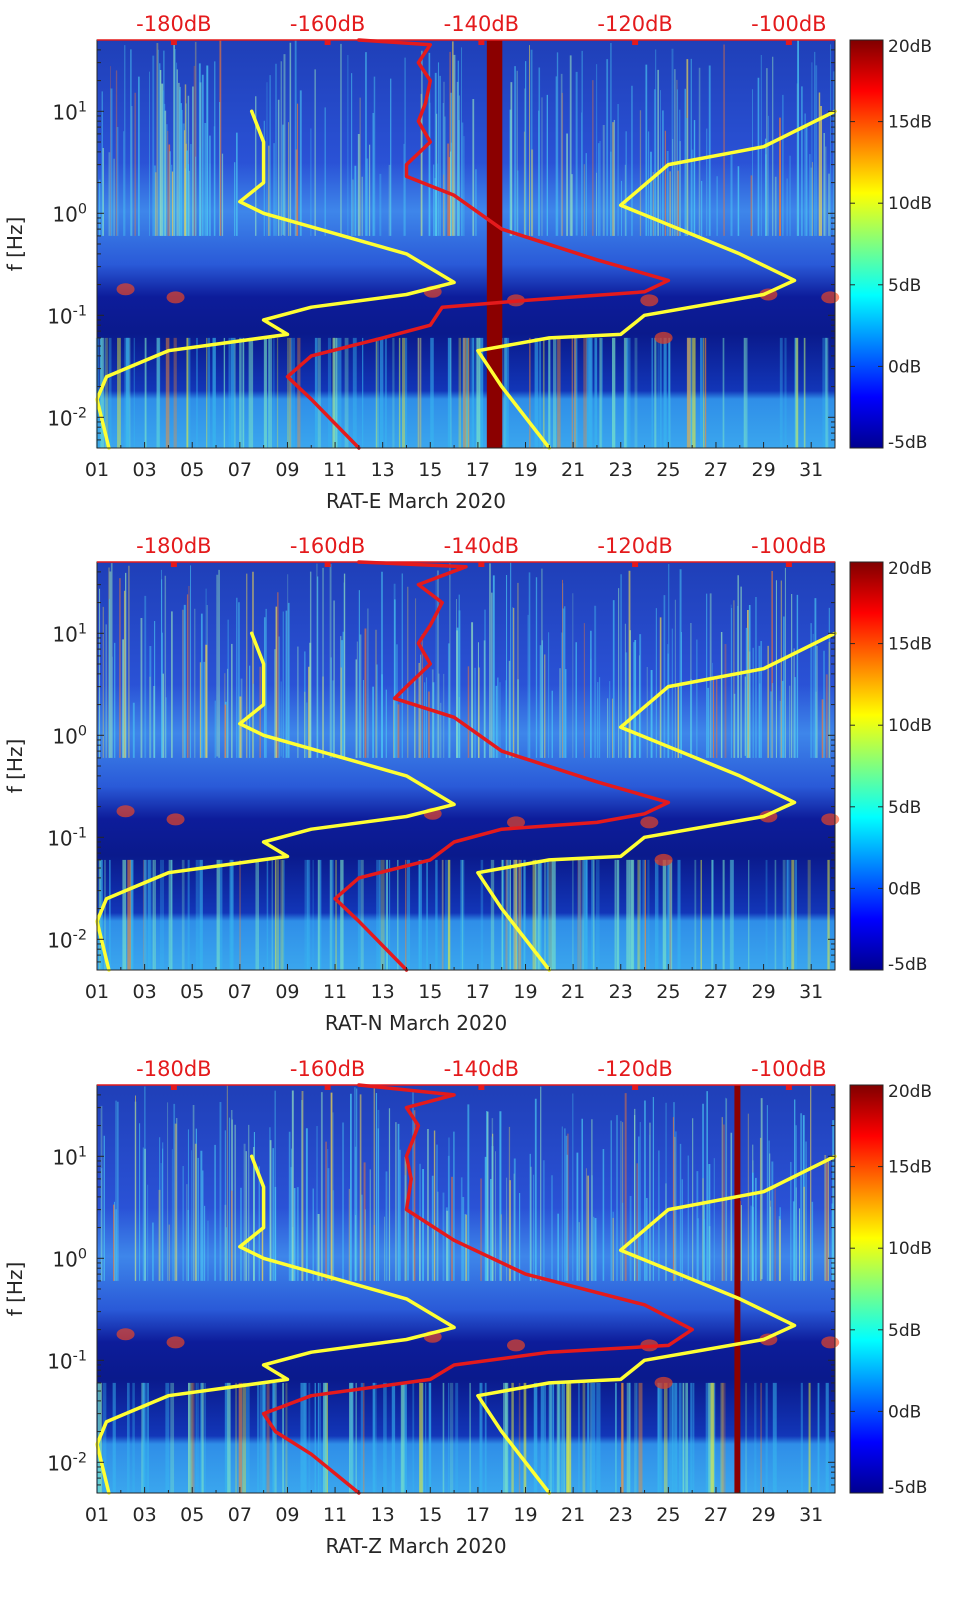 Image resolution: width=962 pixels, height=1599 pixels. I want to click on x-tick-label: 19, so click(525, 470).